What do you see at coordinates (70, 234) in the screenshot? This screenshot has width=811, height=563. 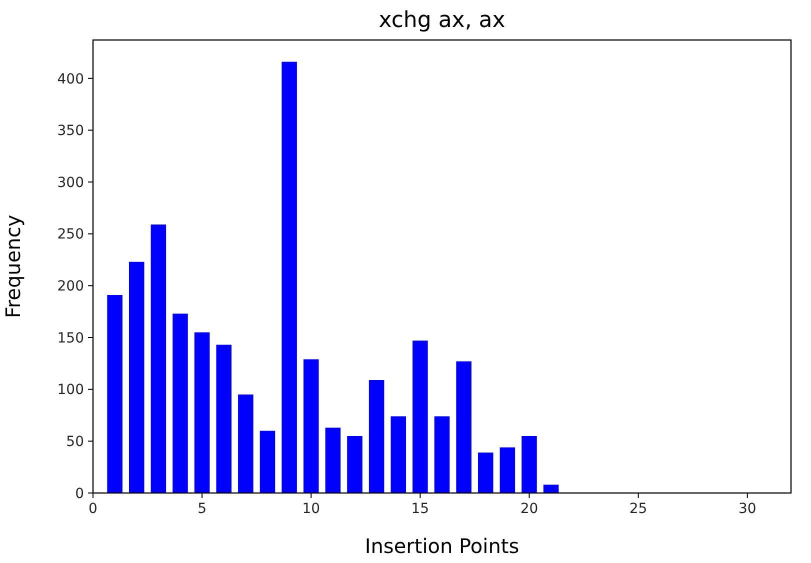 I see `y-tick-label: 250` at bounding box center [70, 234].